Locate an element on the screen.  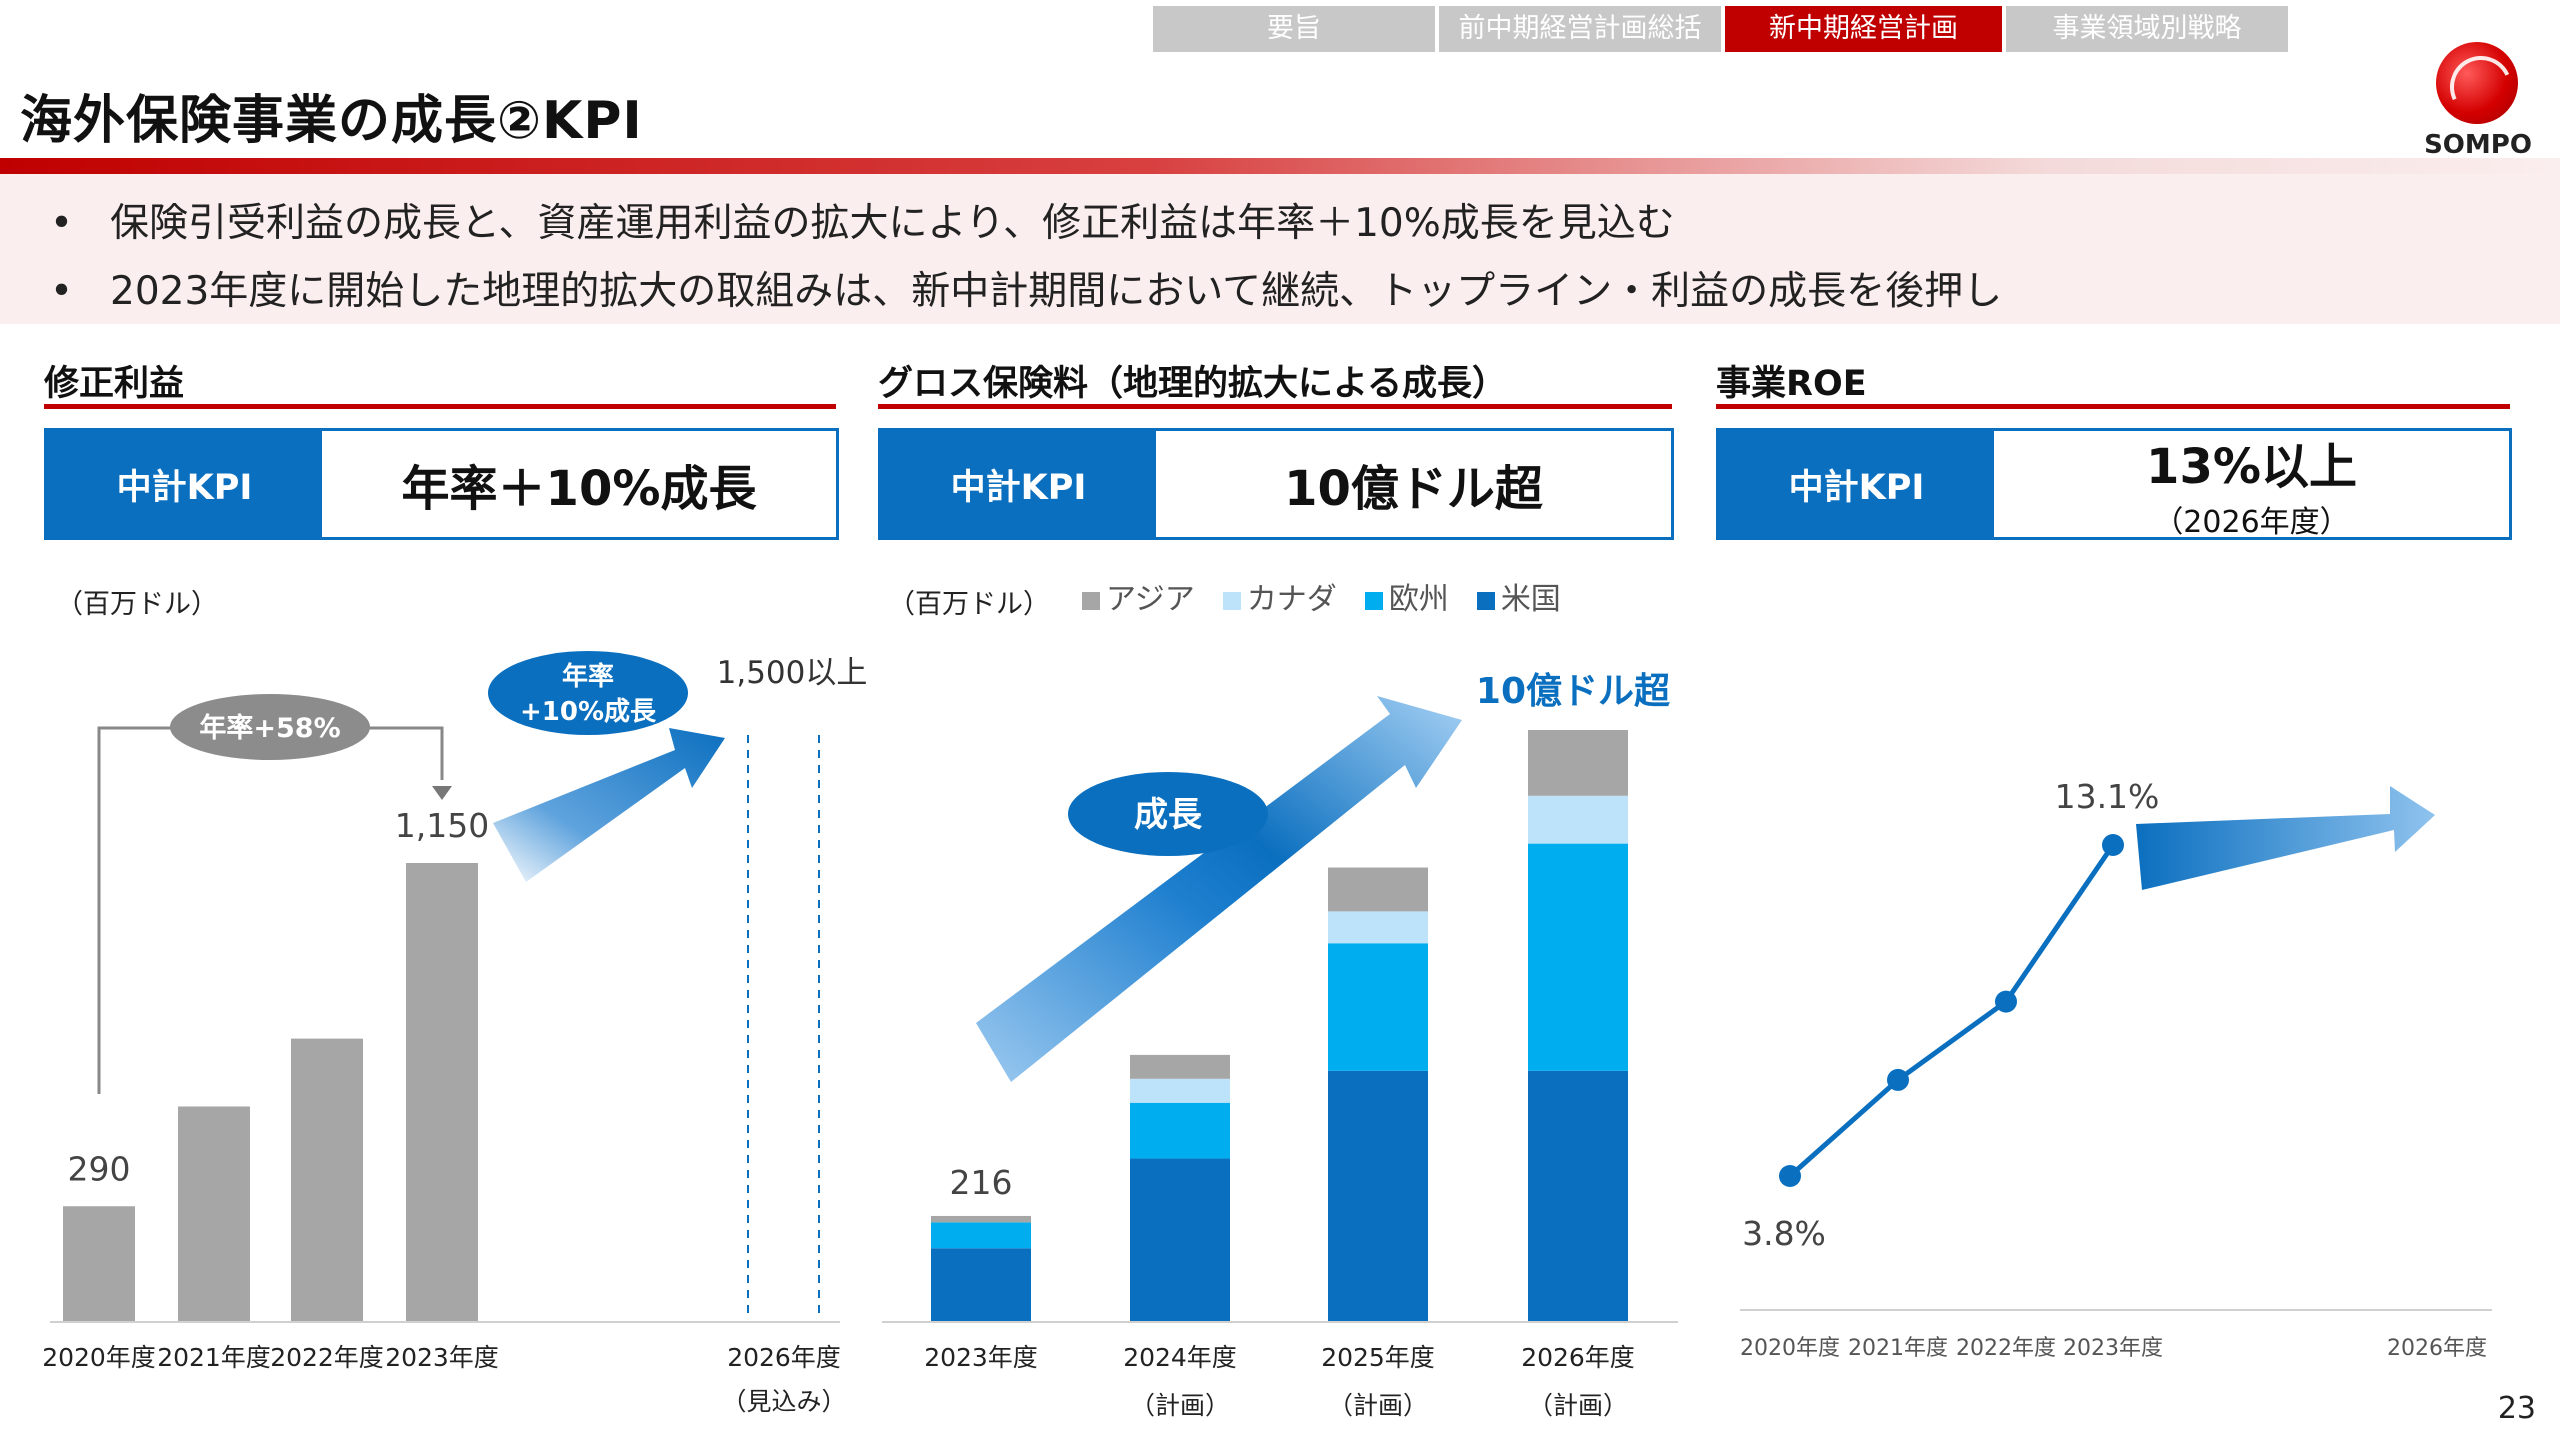
growth-badge is located at coordinates (270, 727).